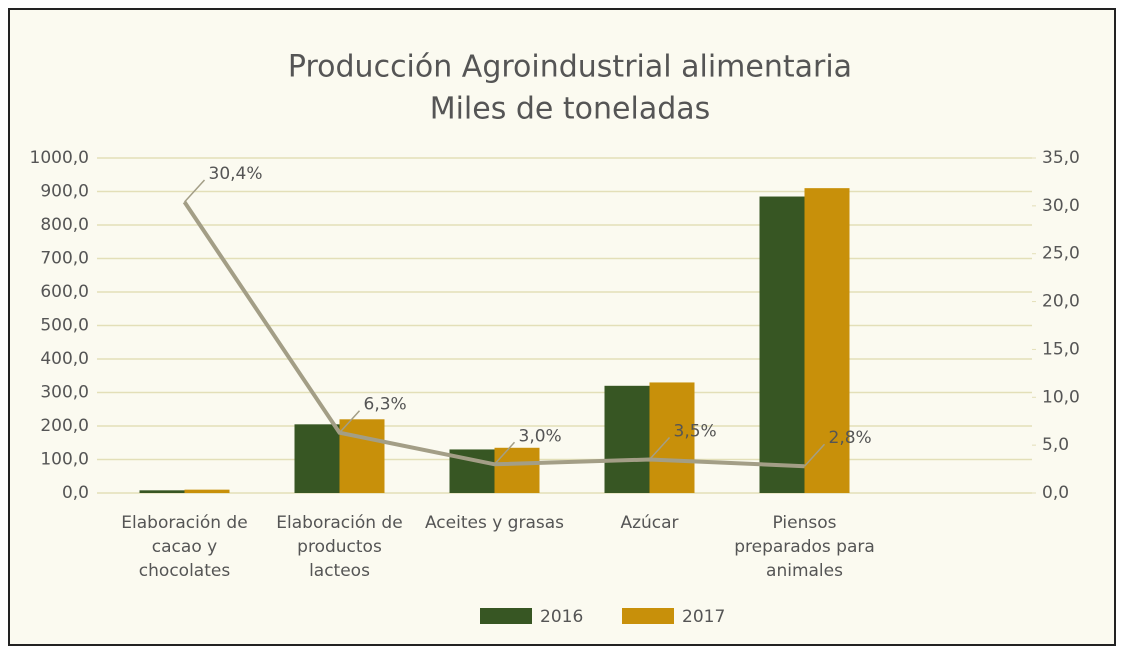  I want to click on x-tick-label: Azúcar, so click(649, 523).